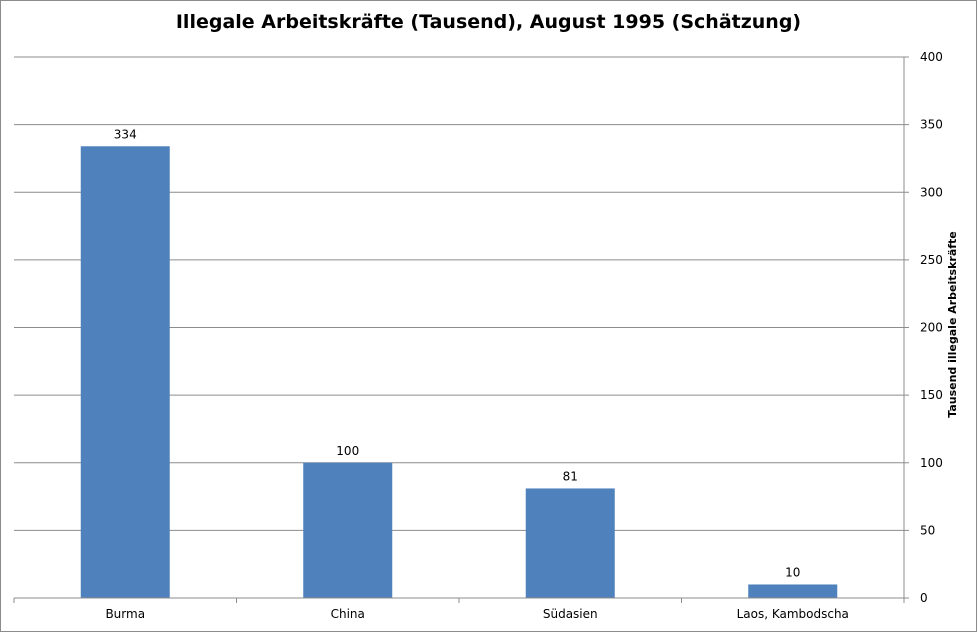 This screenshot has width=977, height=632. What do you see at coordinates (570, 476) in the screenshot?
I see `data-label: 81` at bounding box center [570, 476].